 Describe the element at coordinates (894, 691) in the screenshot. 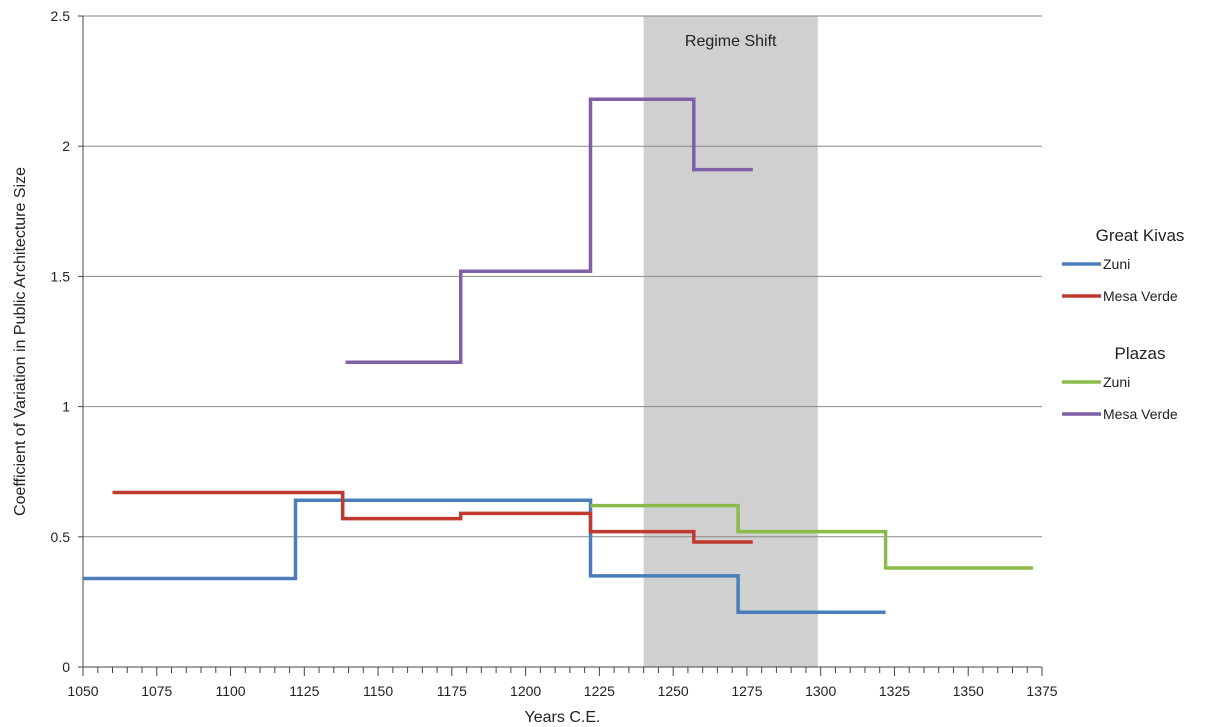

I see `x-tick-label: 1325` at that location.